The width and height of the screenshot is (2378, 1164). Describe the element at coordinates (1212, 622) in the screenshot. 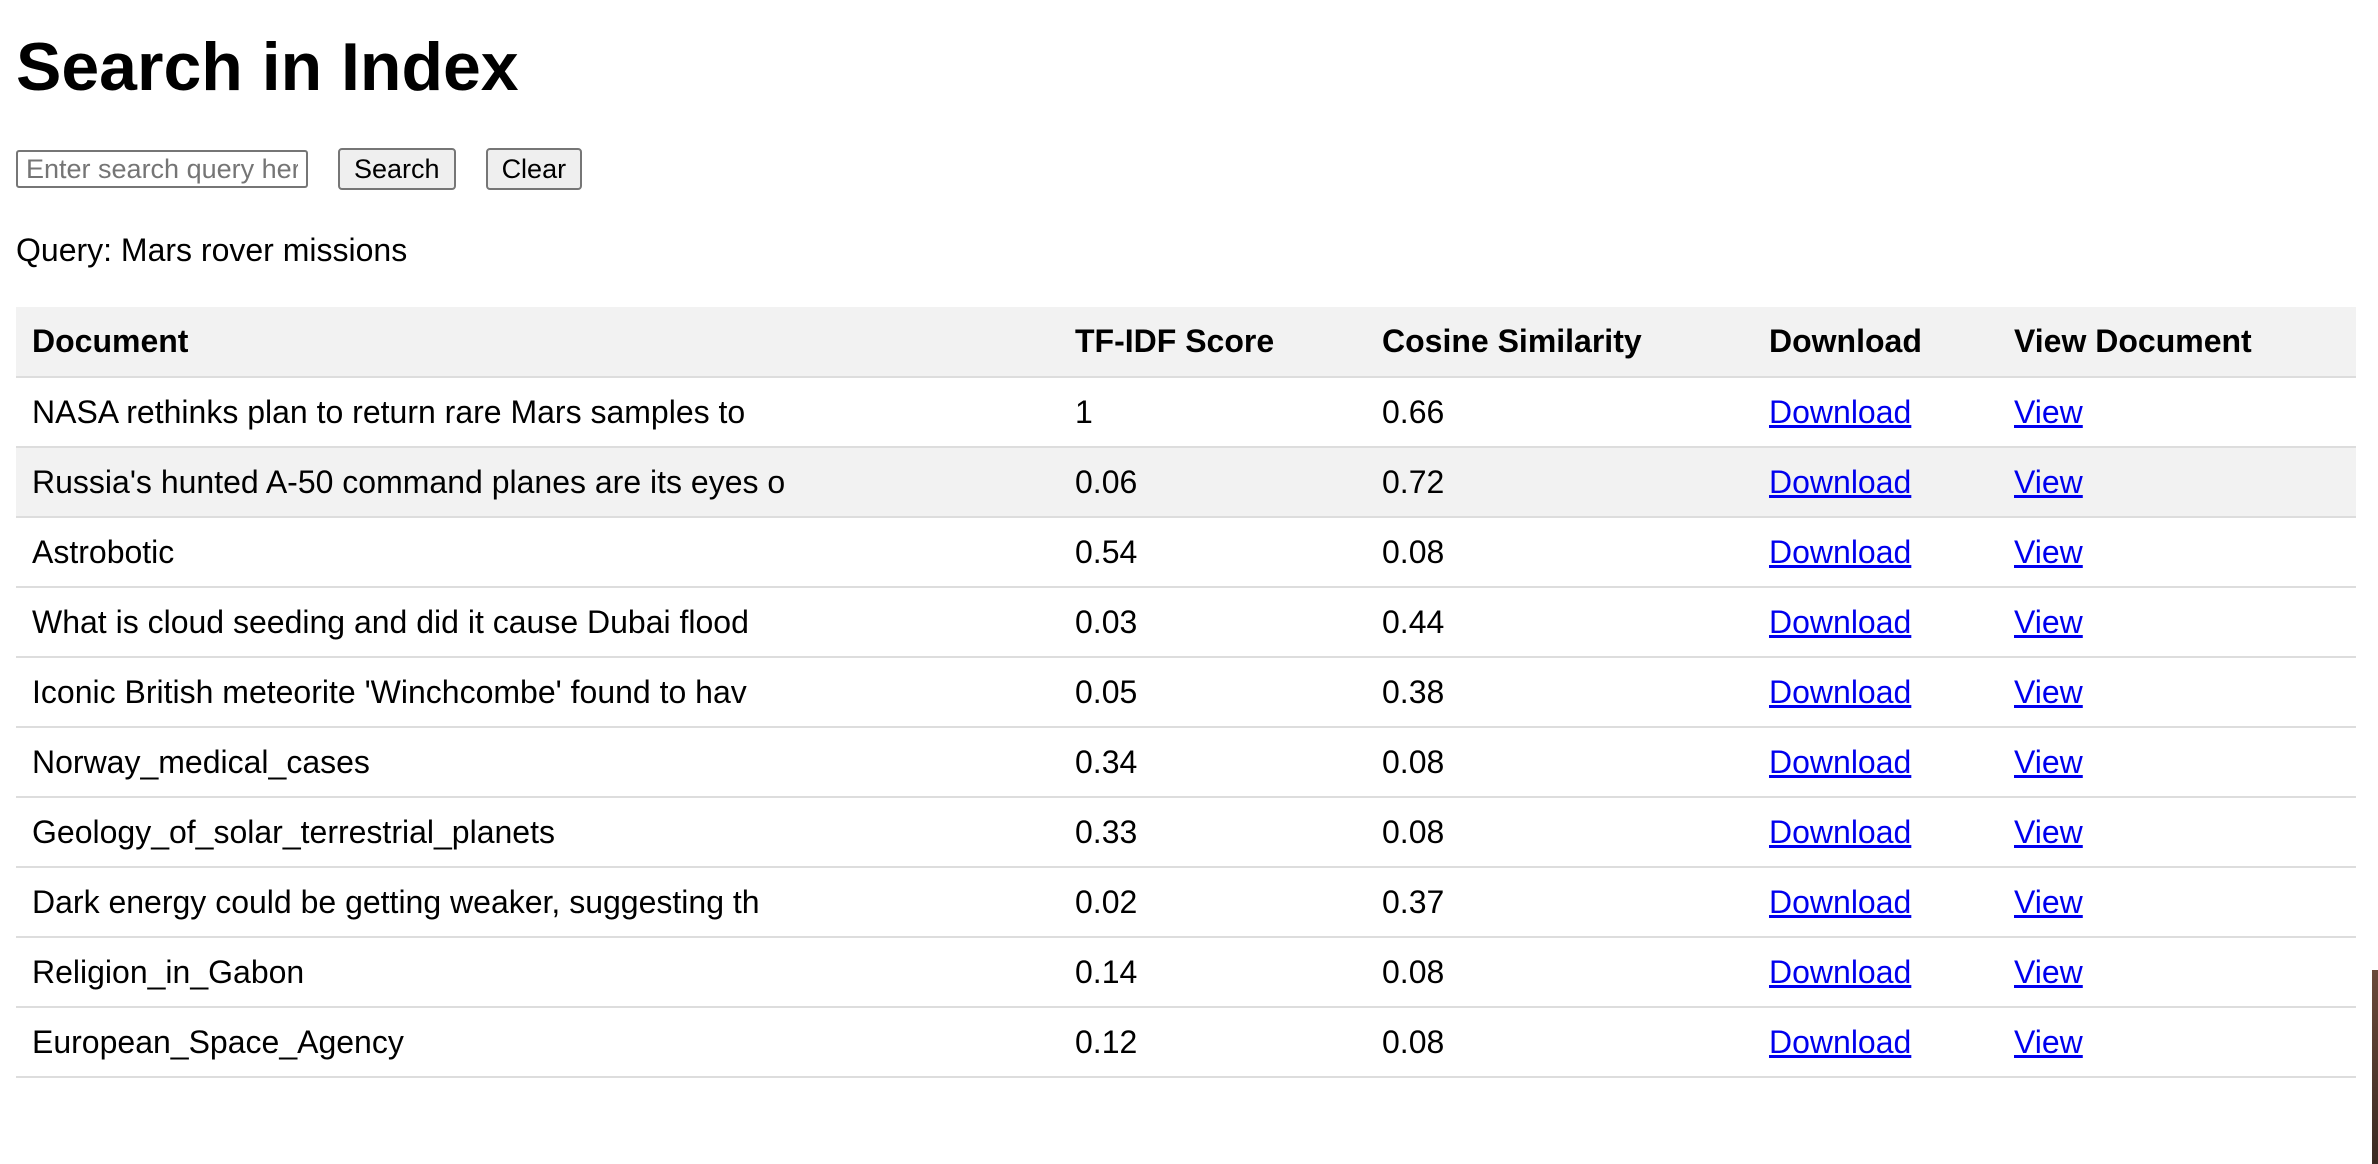

I see `cell-tfidf: 0.03` at that location.